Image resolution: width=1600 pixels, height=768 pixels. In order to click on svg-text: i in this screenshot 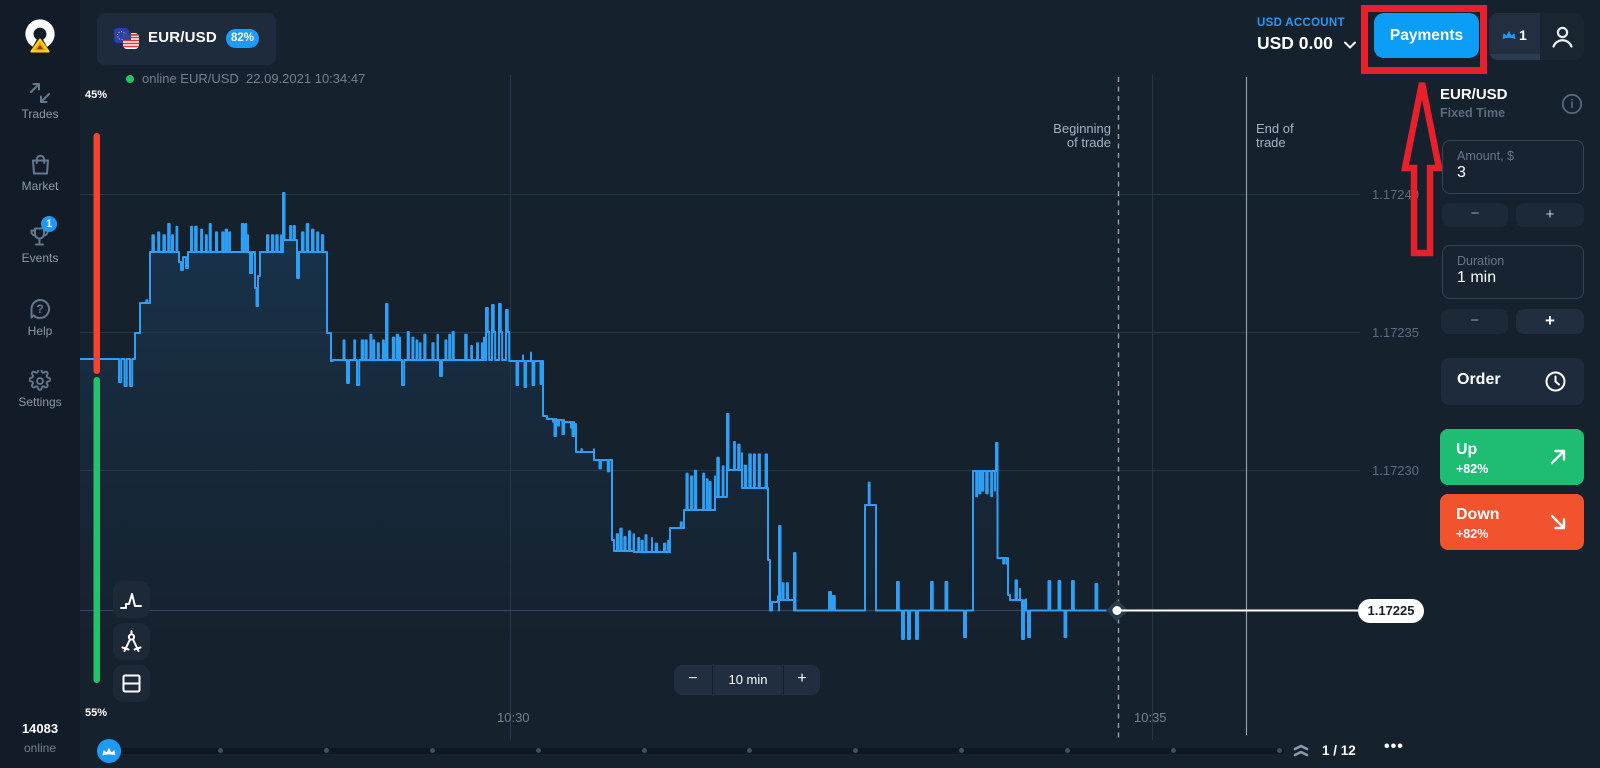, I will do `click(1571, 104)`.